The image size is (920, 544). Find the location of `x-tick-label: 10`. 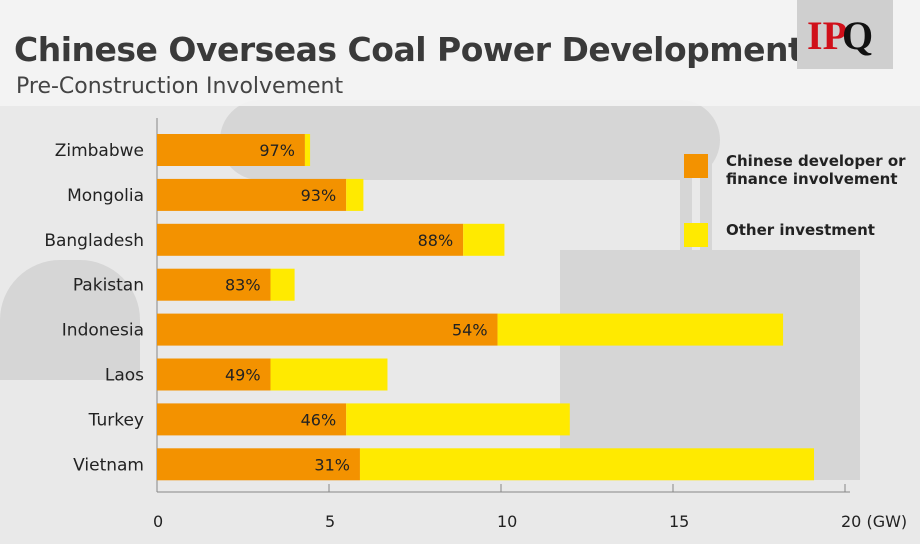

x-tick-label: 10 is located at coordinates (507, 521).